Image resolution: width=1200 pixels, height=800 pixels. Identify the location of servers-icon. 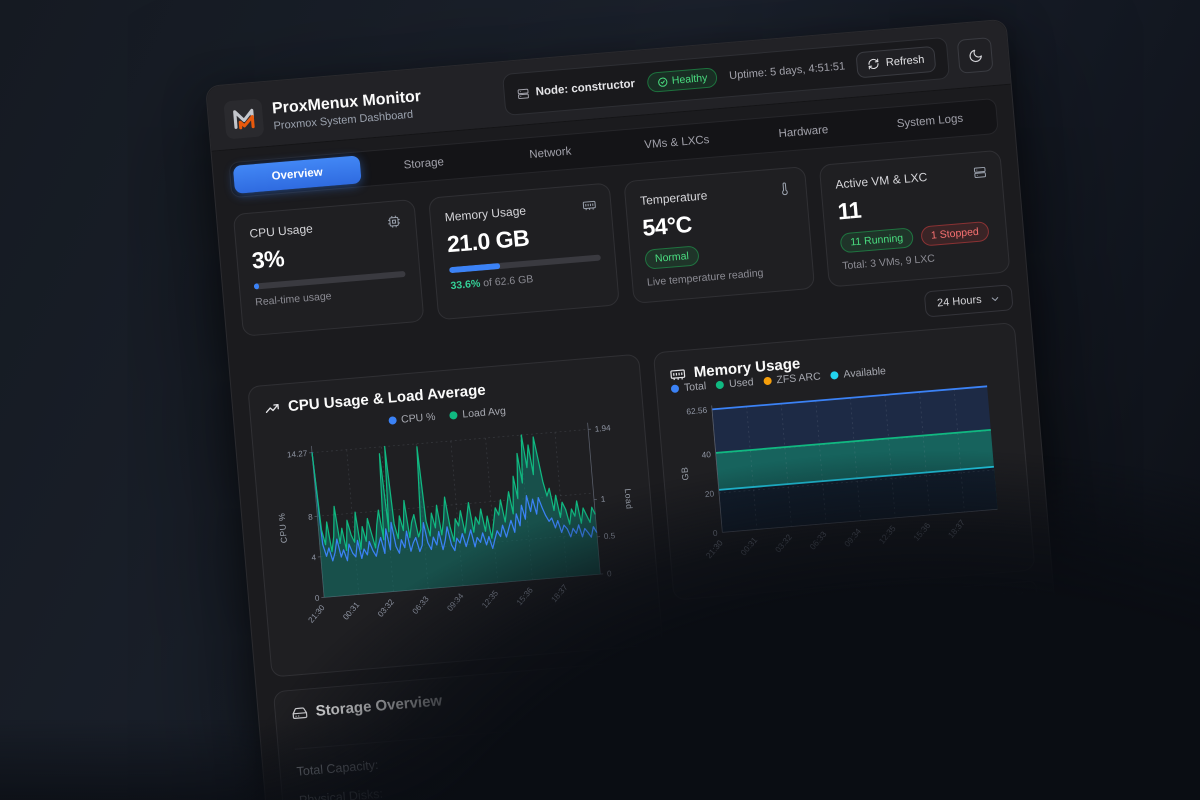
(979, 172).